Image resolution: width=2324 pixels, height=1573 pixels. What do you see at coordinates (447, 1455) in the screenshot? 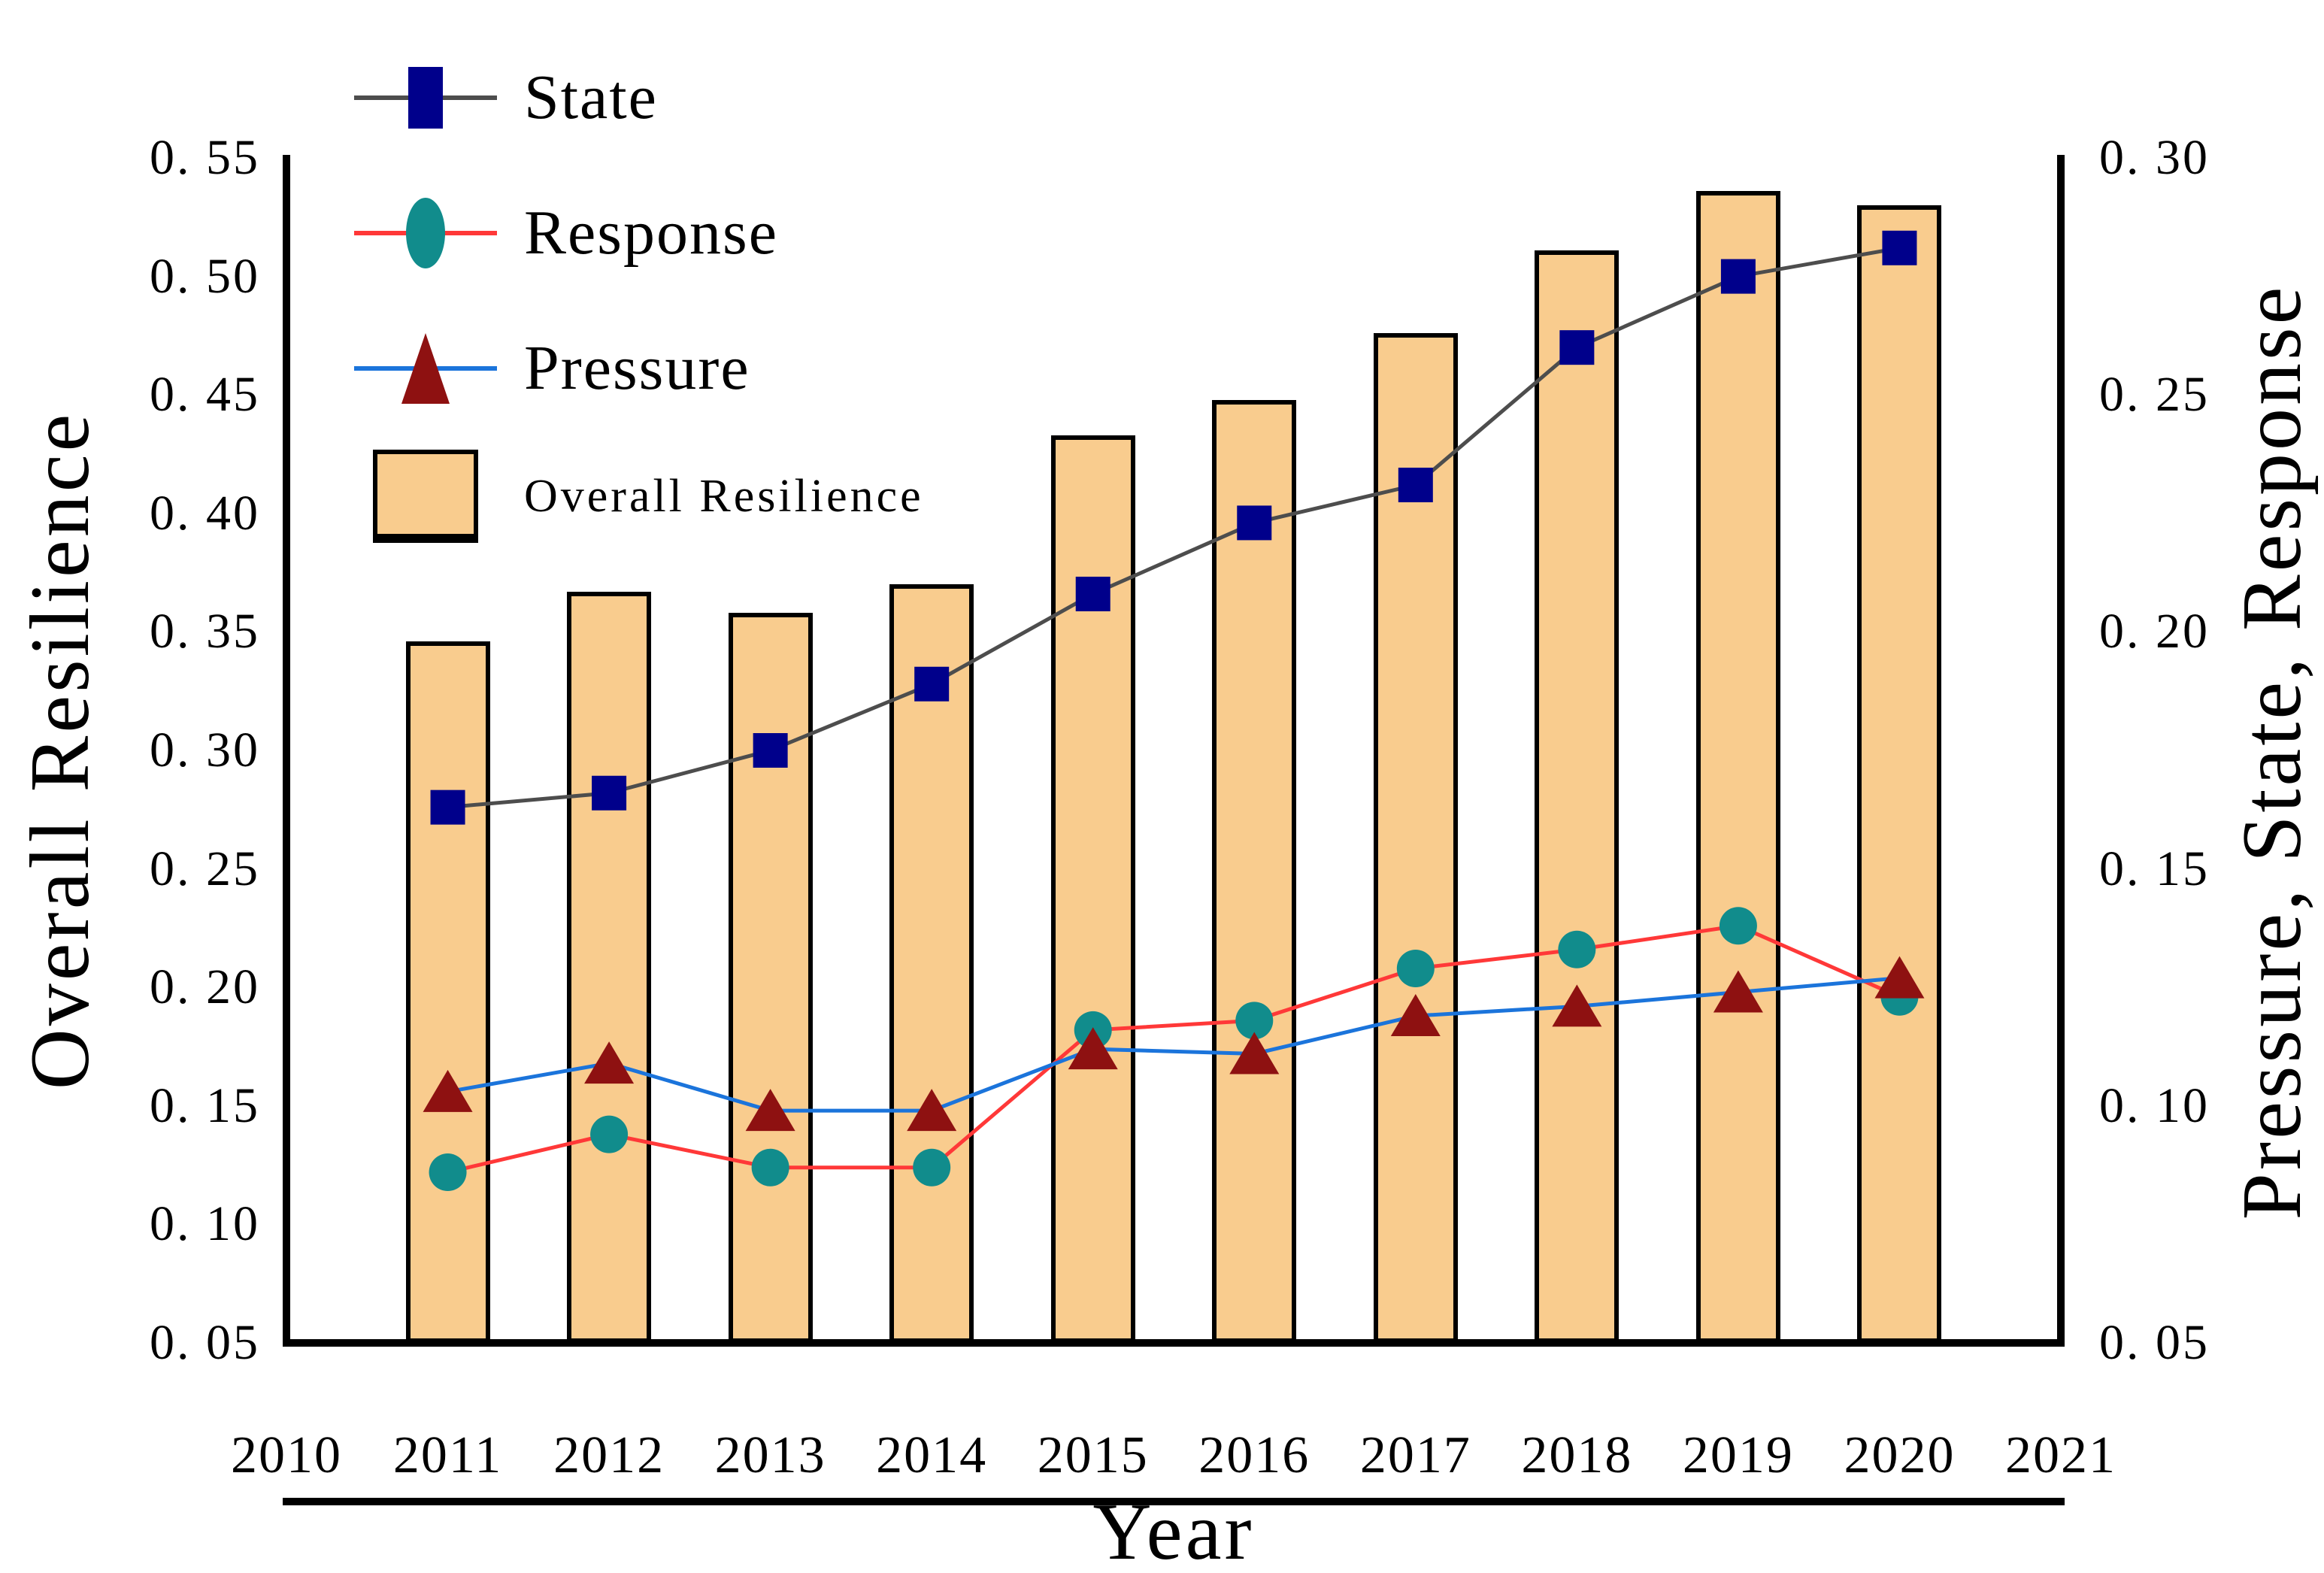
I see `x-tick-2011: 2011` at bounding box center [447, 1455].